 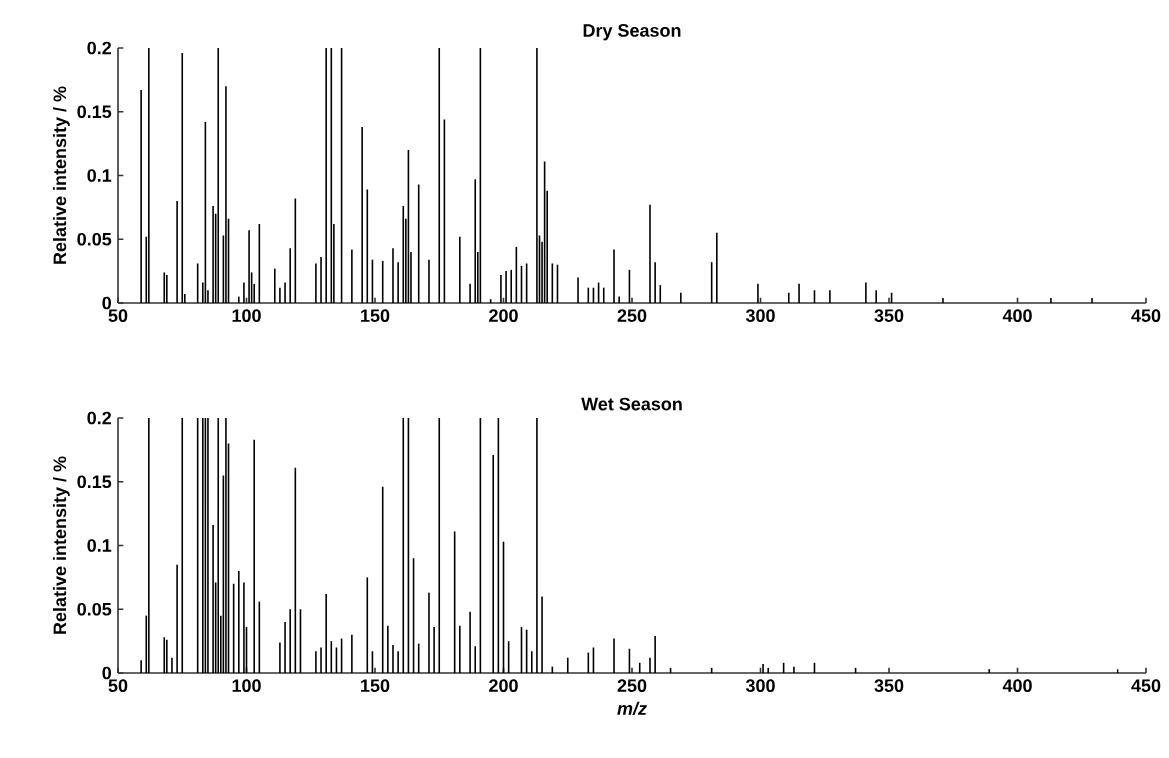 I want to click on chart-title: Wet Season, so click(x=631, y=404).